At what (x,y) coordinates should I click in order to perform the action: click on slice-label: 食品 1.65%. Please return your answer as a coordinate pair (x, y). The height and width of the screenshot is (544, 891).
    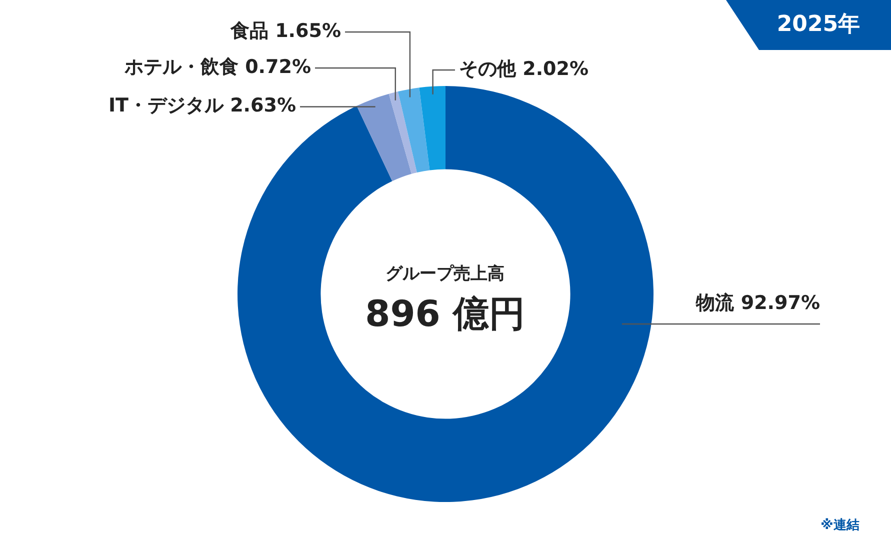
    Looking at the image, I should click on (285, 31).